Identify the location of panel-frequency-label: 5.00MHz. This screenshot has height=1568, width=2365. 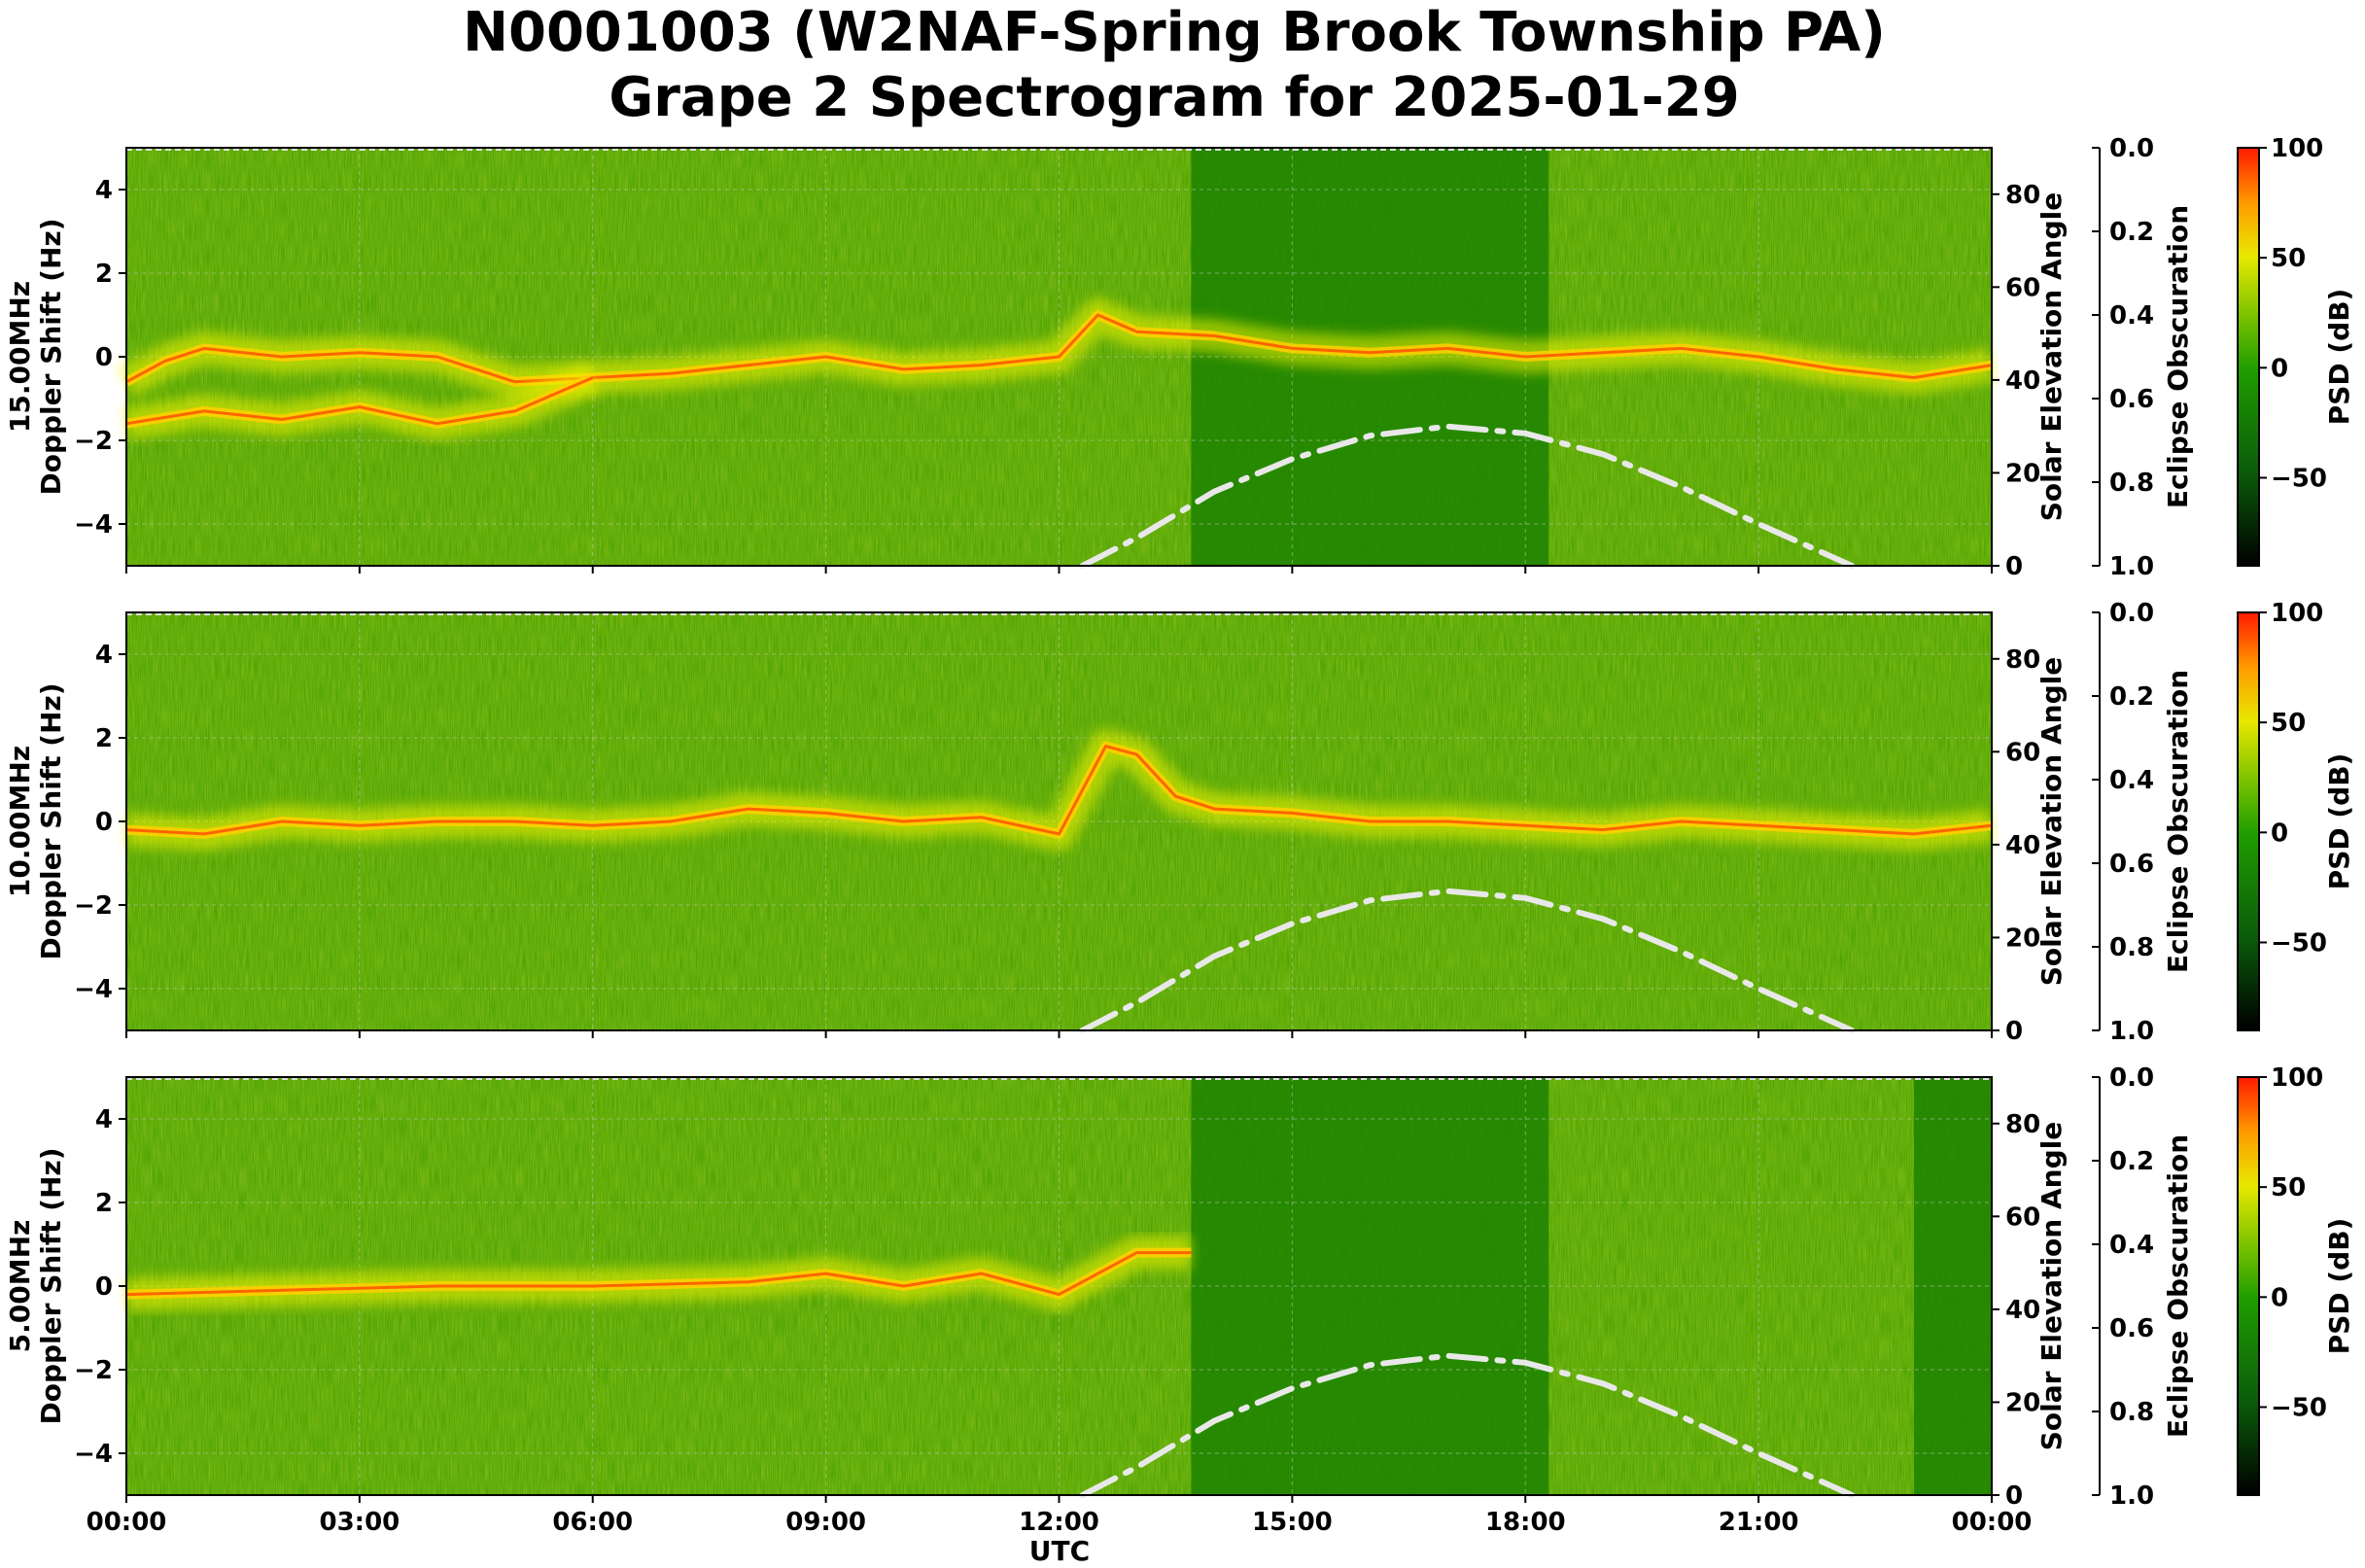
(20, 1286).